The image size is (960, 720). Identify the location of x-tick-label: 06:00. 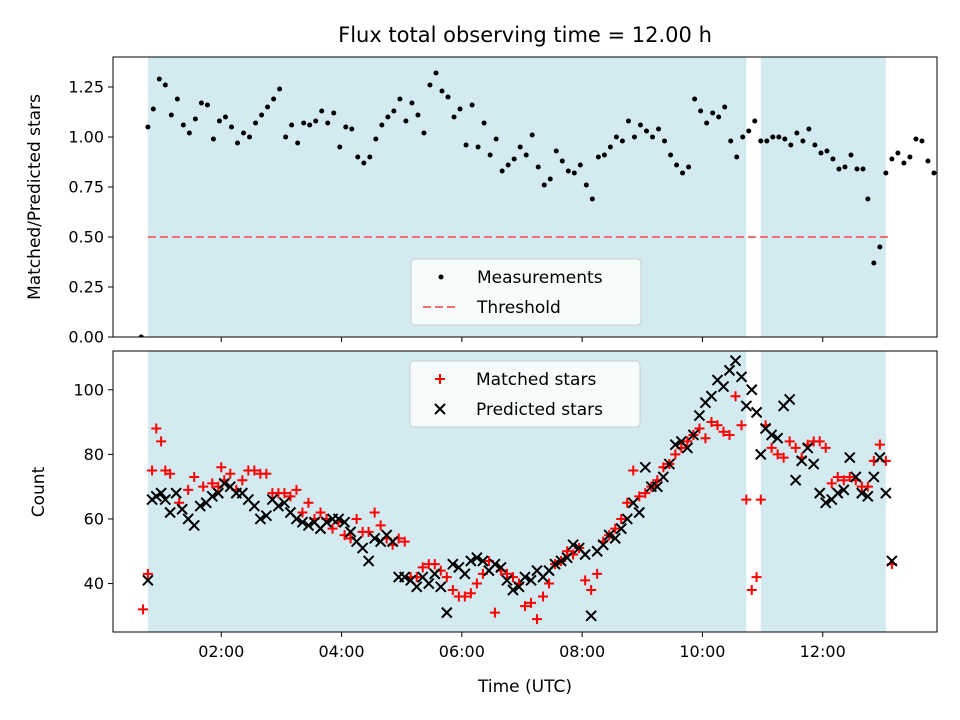
(462, 651).